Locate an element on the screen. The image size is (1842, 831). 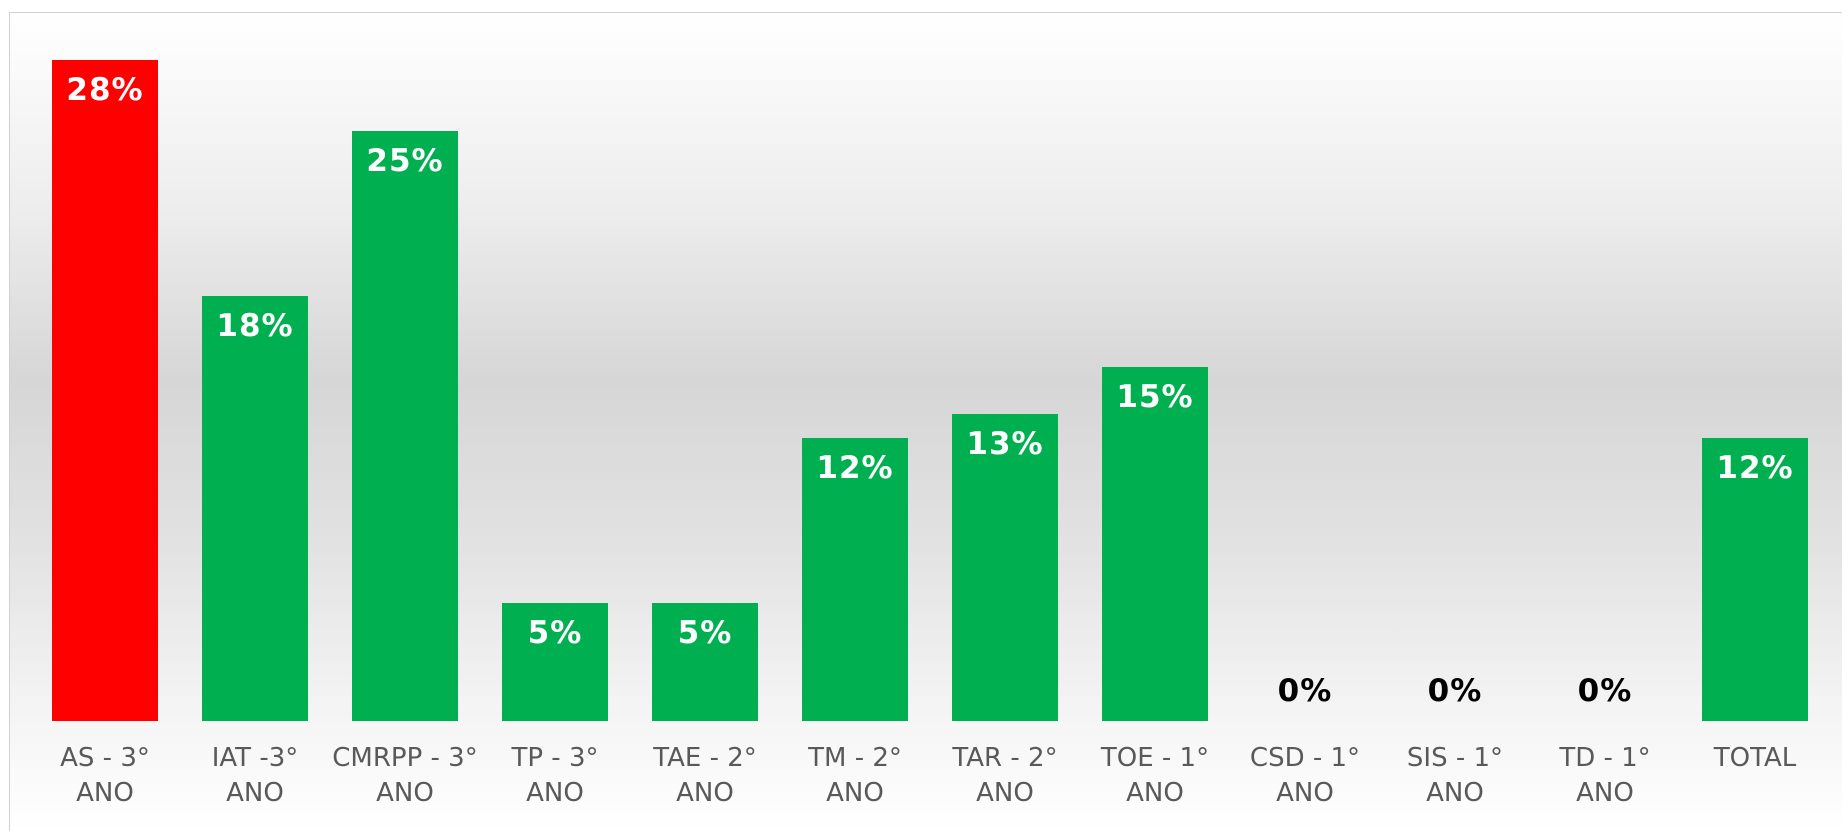
x-tick-label: AS - 3° ANO is located at coordinates (105, 775).